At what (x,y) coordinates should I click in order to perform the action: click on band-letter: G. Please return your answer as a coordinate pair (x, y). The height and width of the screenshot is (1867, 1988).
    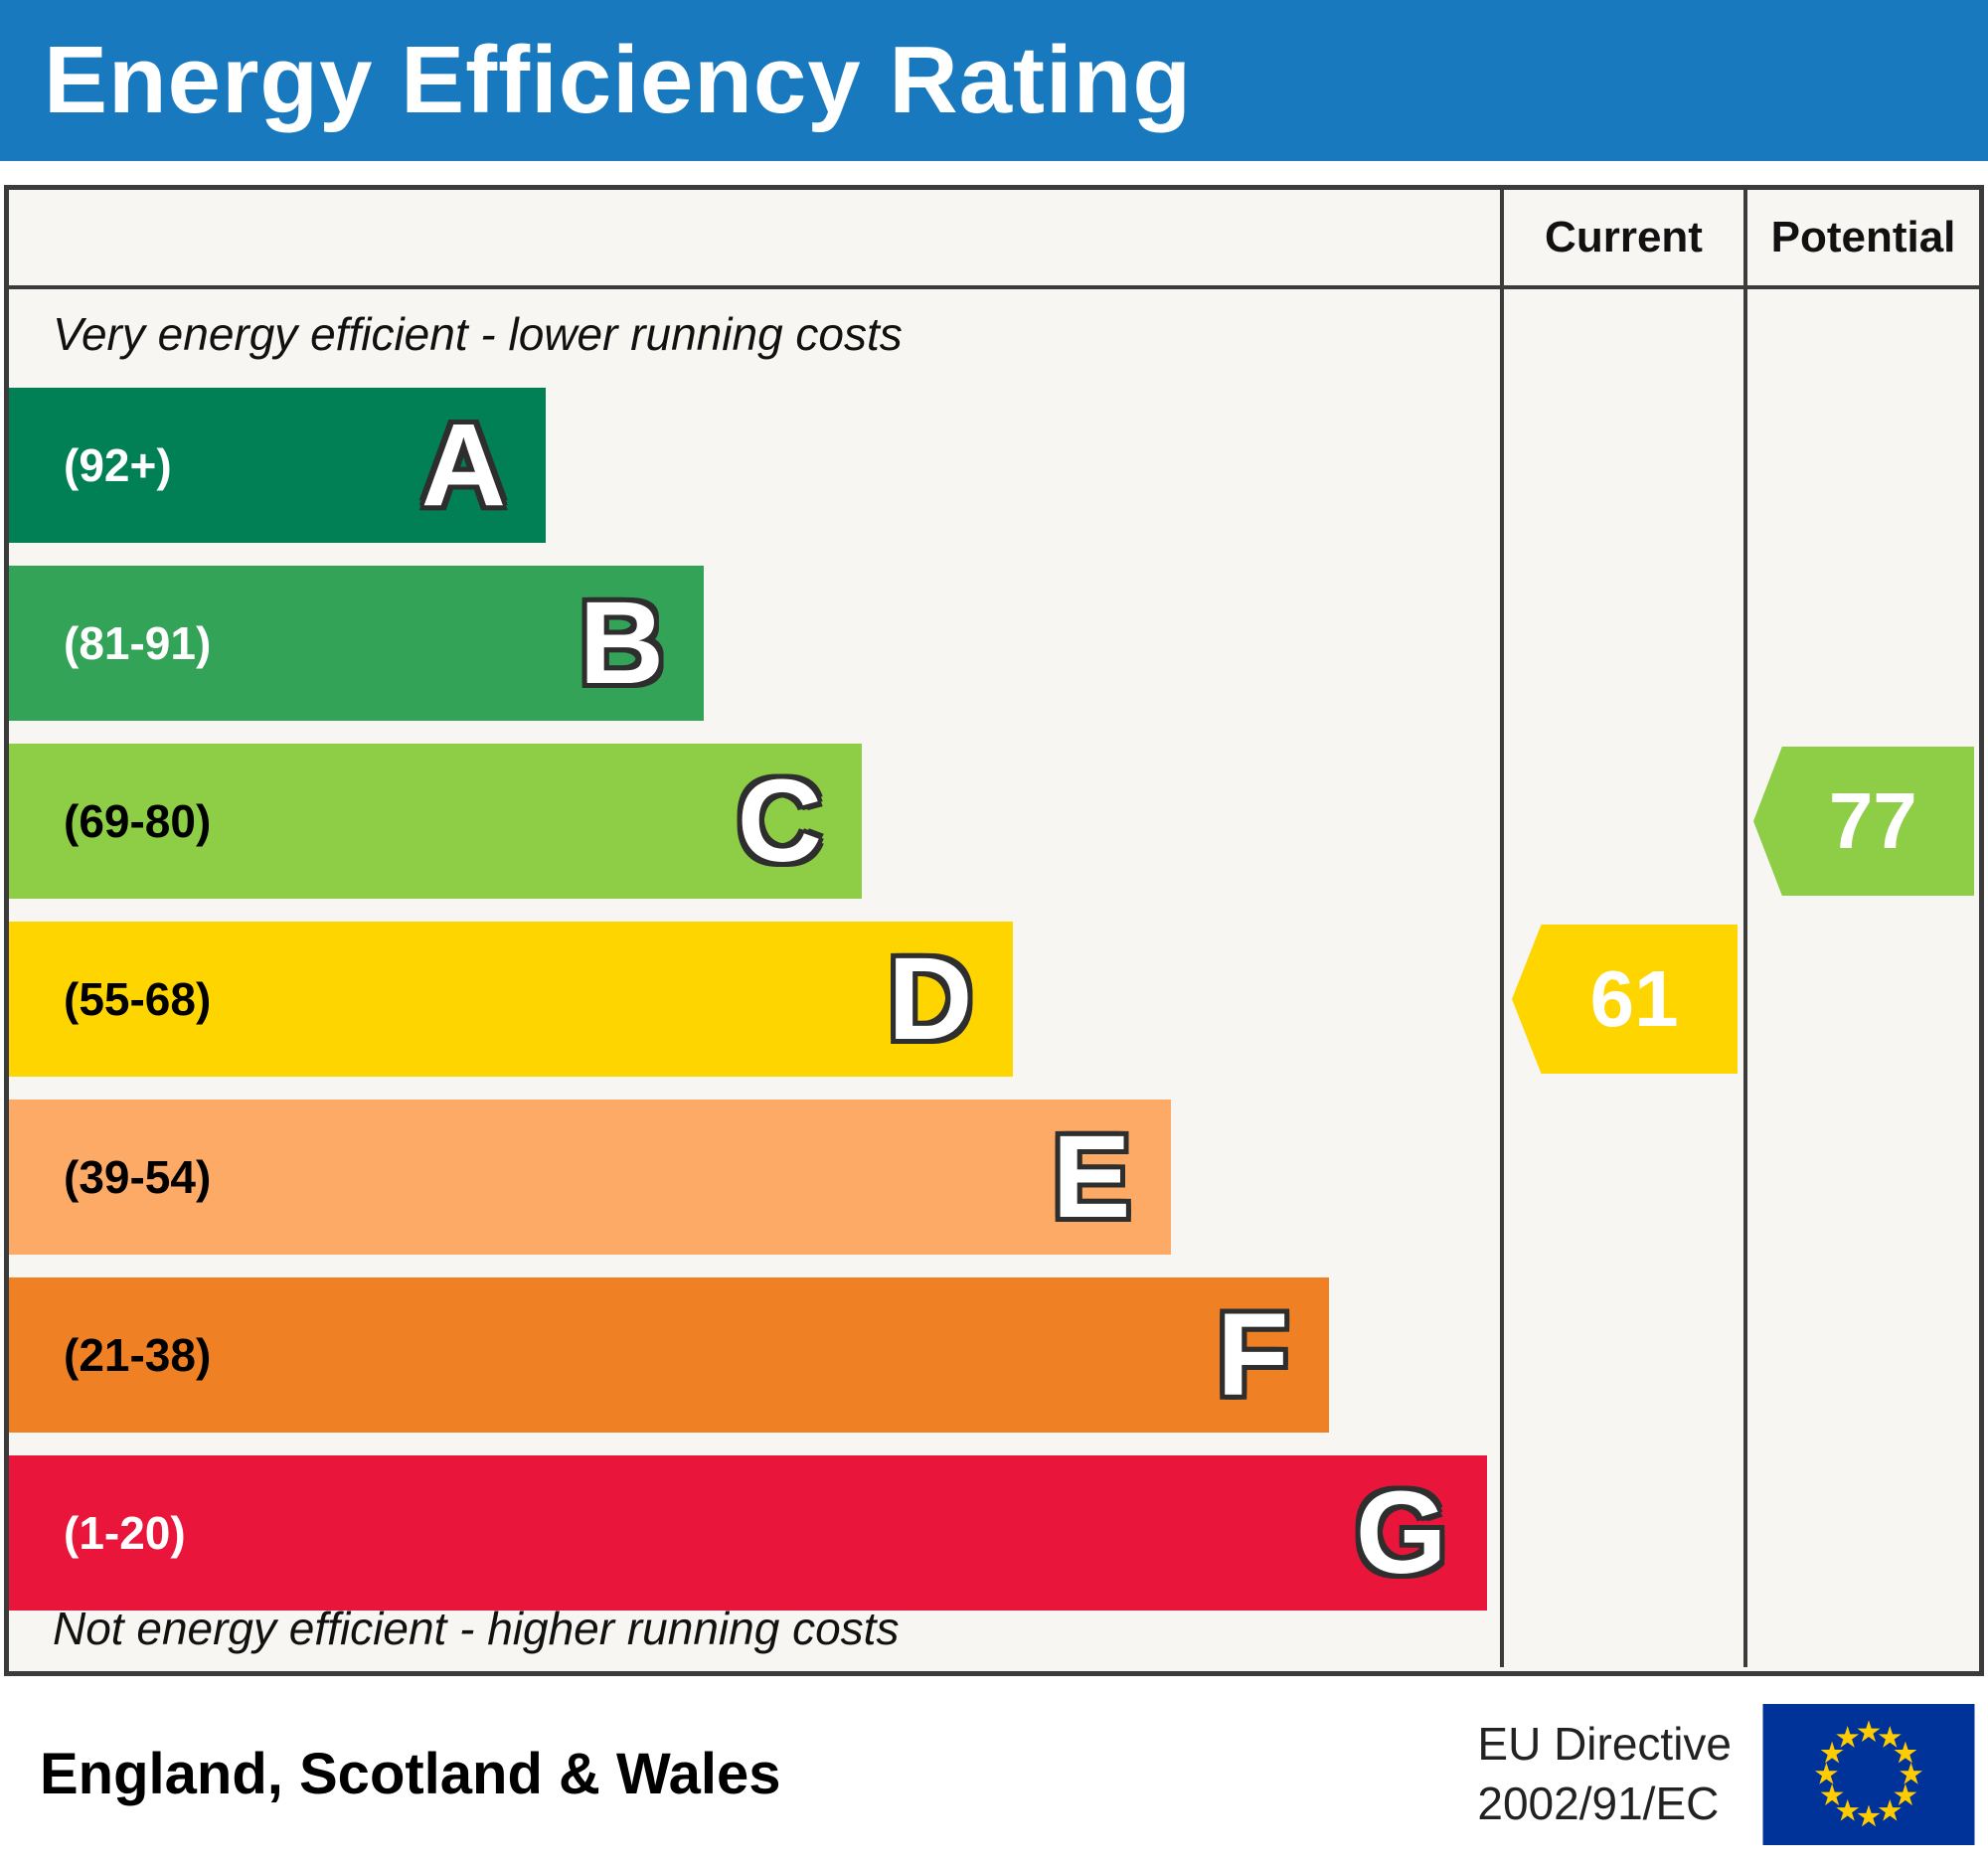
    Looking at the image, I should click on (1401, 1533).